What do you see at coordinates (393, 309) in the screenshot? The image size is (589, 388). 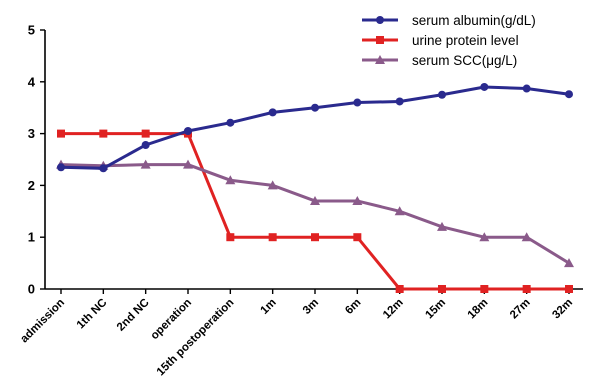 I see `x-tick-label: 12m` at bounding box center [393, 309].